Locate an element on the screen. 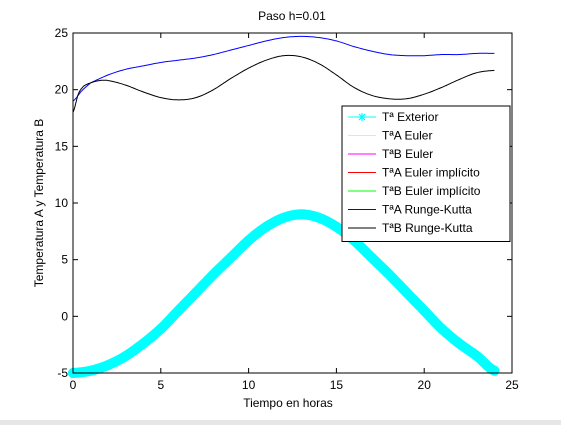  legend-label: TªA Euler implícito is located at coordinates (431, 173).